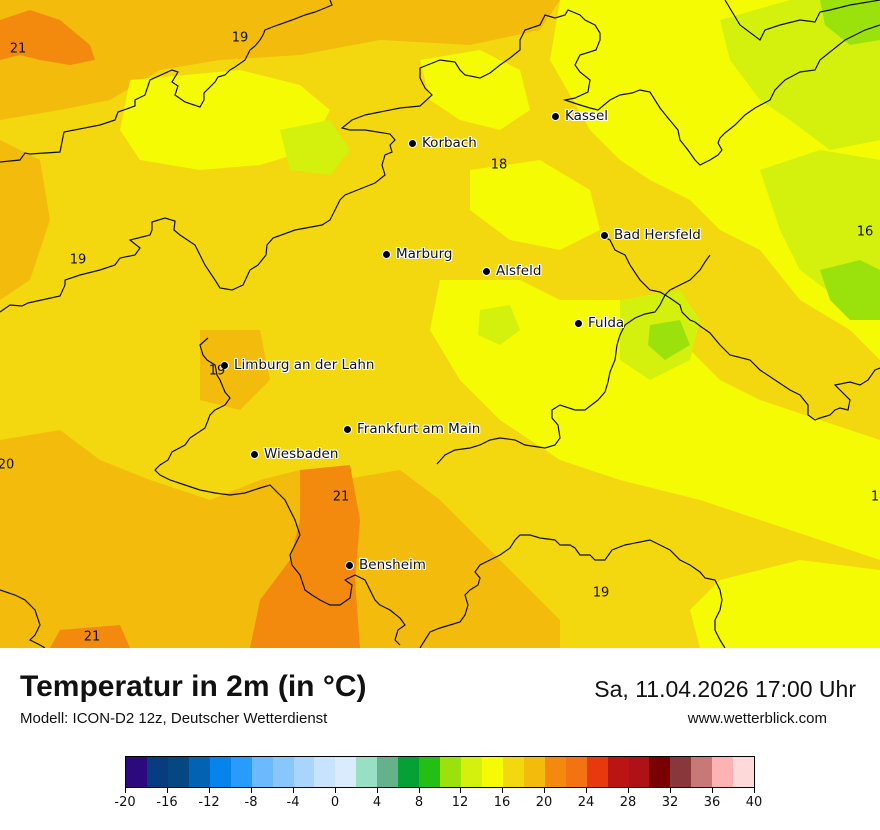 This screenshot has height=830, width=880. I want to click on city-marker: Bensheim, so click(385, 565).